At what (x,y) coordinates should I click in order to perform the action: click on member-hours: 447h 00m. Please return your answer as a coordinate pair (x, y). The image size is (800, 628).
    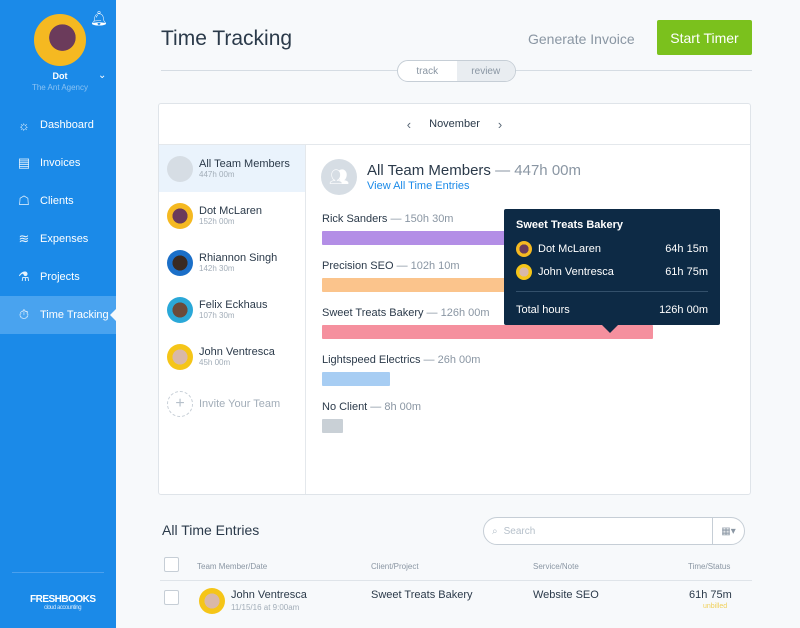
    Looking at the image, I should click on (217, 174).